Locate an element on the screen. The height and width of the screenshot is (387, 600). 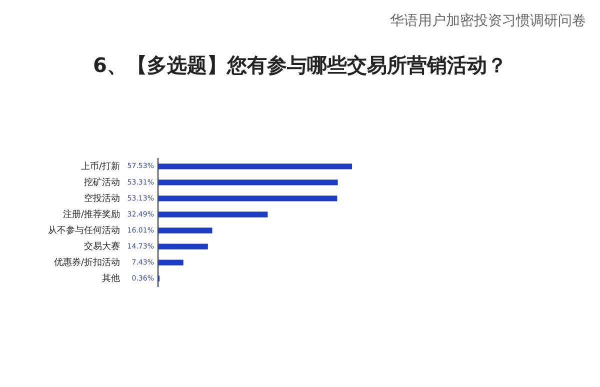
y-tick-label: 交易大赛 is located at coordinates (102, 246).